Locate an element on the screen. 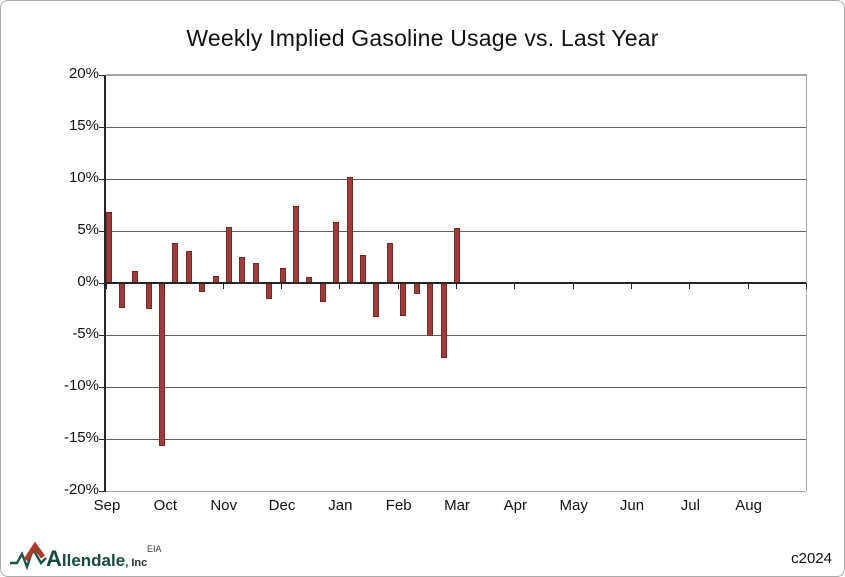 This screenshot has height=577, width=845. y-axis-label: 10% is located at coordinates (83, 177).